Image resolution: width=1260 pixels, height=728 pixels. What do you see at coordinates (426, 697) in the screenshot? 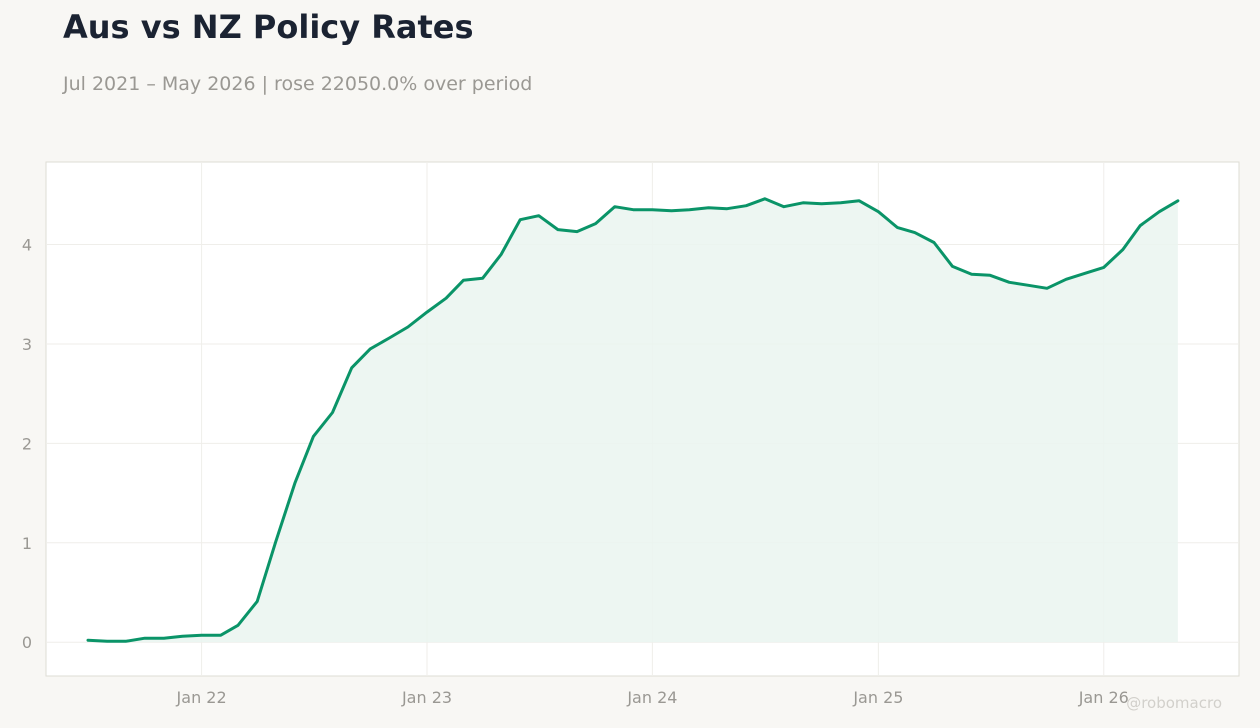
I see `x-tick-label: Jan 23` at bounding box center [426, 697].